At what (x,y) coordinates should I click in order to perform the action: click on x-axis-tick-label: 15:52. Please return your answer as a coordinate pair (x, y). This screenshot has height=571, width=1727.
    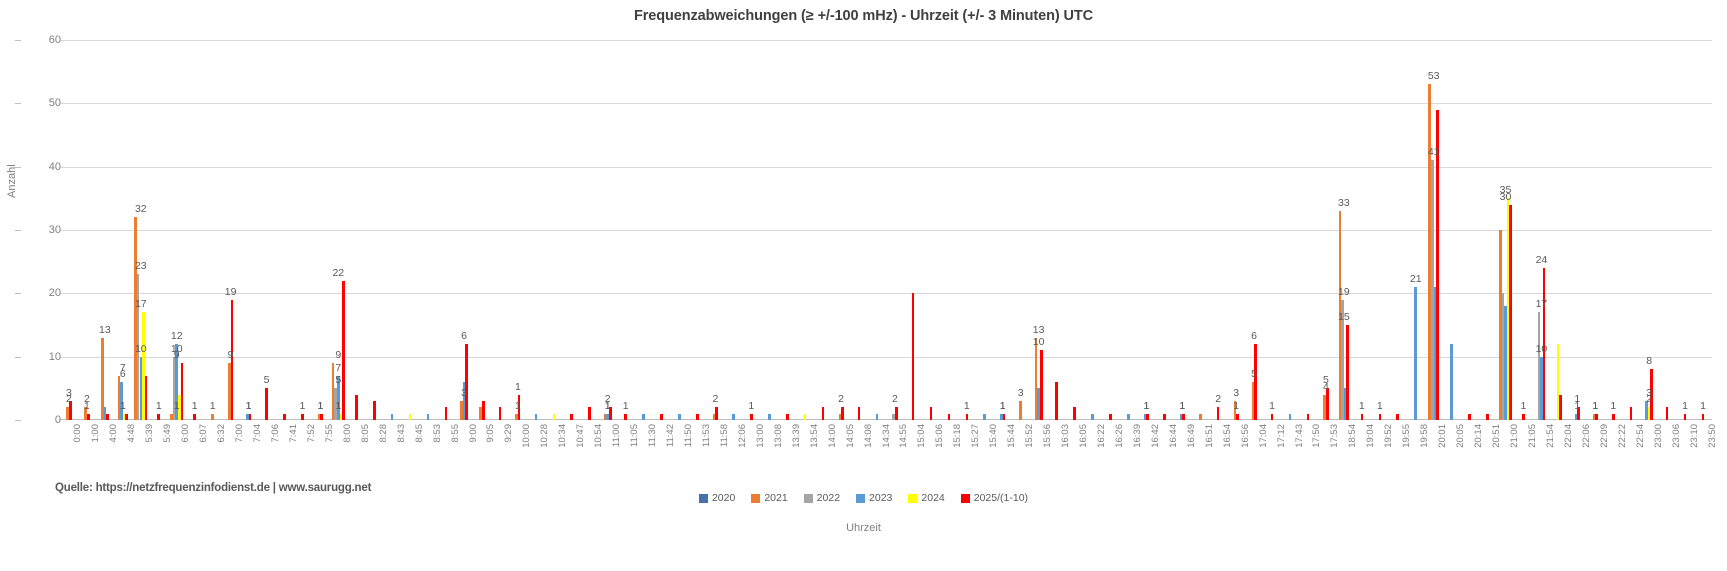
    Looking at the image, I should click on (1030, 436).